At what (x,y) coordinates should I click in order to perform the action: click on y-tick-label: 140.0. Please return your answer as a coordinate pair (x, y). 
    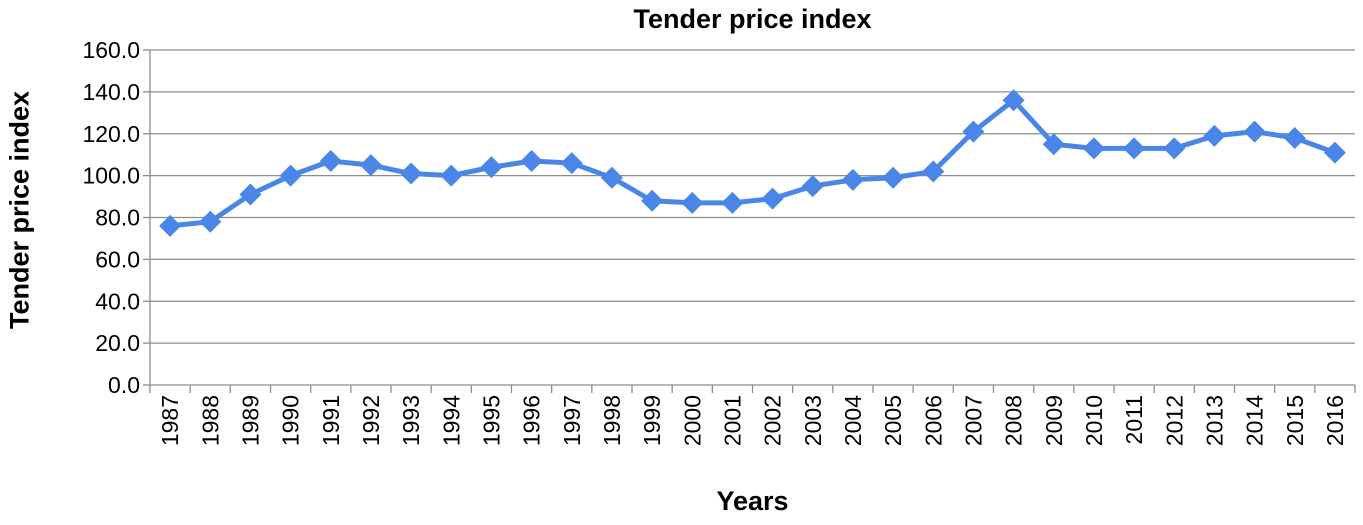
    Looking at the image, I should click on (111, 92).